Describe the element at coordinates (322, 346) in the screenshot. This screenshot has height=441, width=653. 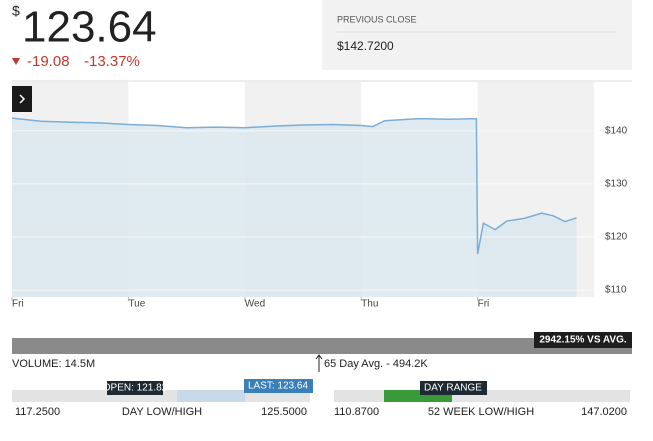
I see `volume-bar` at that location.